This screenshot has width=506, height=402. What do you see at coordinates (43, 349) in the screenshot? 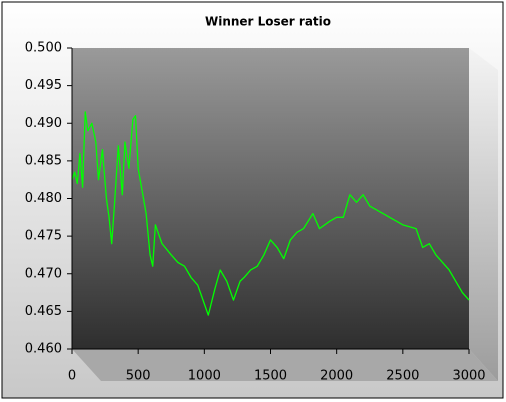
I see `y-tick-label: 0.460` at bounding box center [43, 349].